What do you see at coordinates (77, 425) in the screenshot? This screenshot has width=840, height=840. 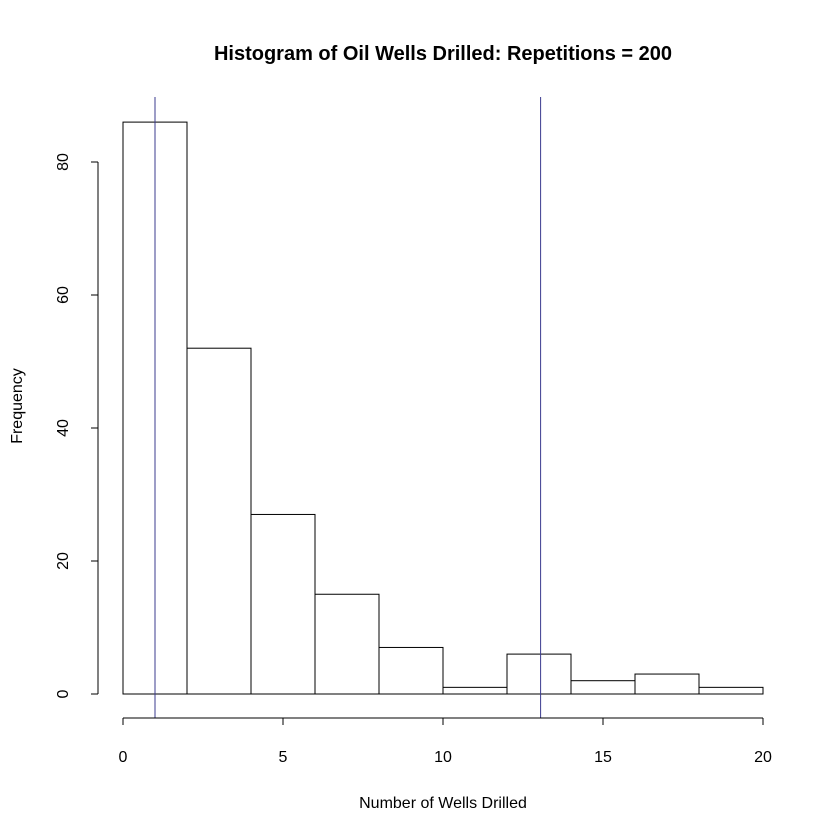 I see `y-axis: 0 20 40 60 80` at bounding box center [77, 425].